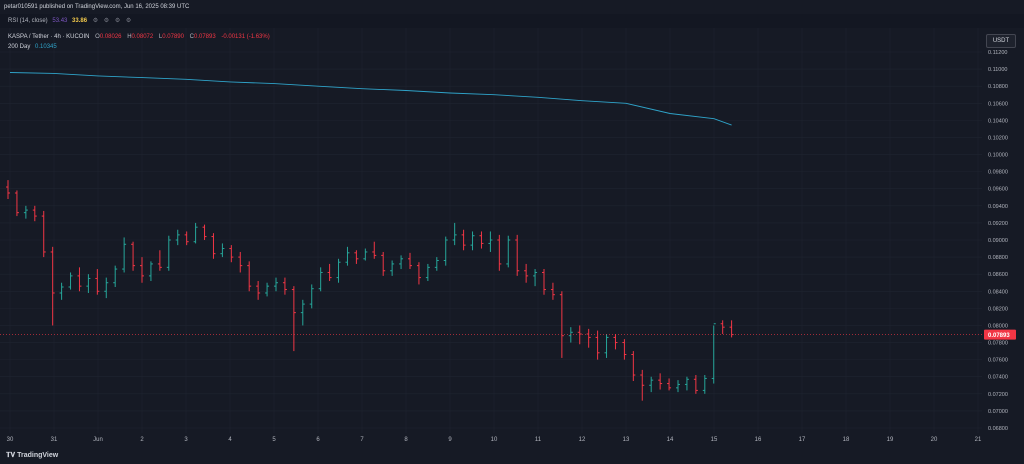 Image resolution: width=1024 pixels, height=464 pixels. What do you see at coordinates (998, 258) in the screenshot?
I see `price-tick-label: 0.08800` at bounding box center [998, 258].